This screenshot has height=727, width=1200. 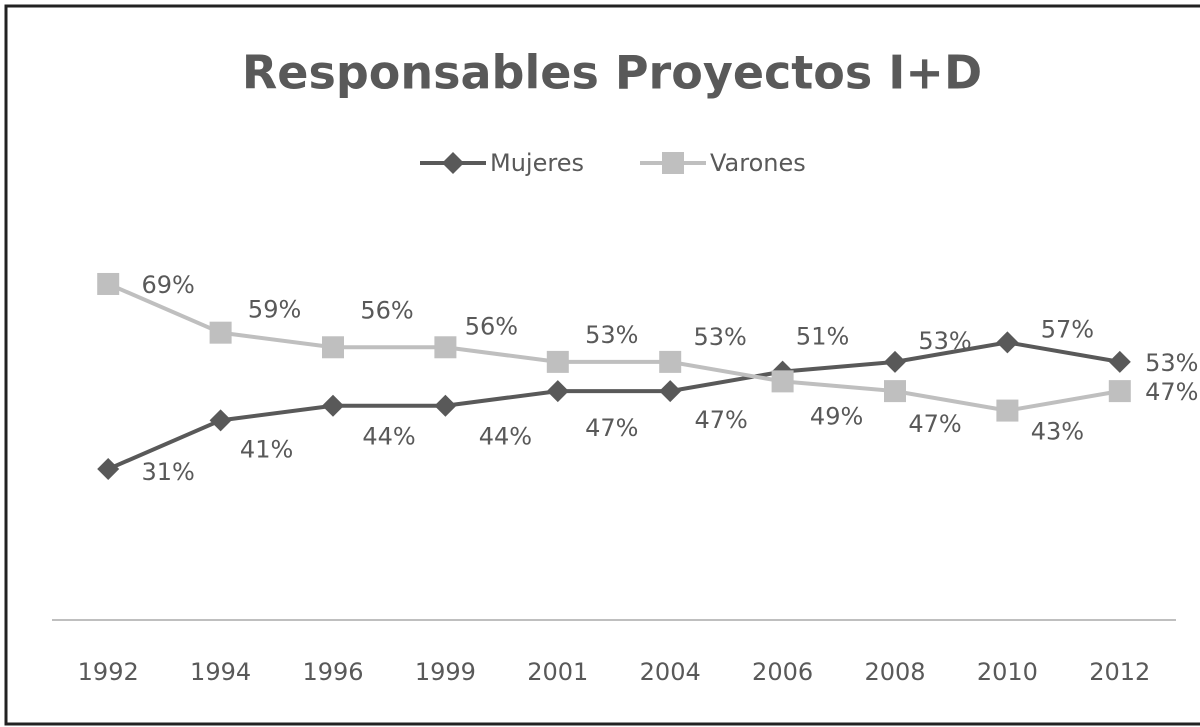 I want to click on x-tick-label: 2006, so click(x=782, y=672).